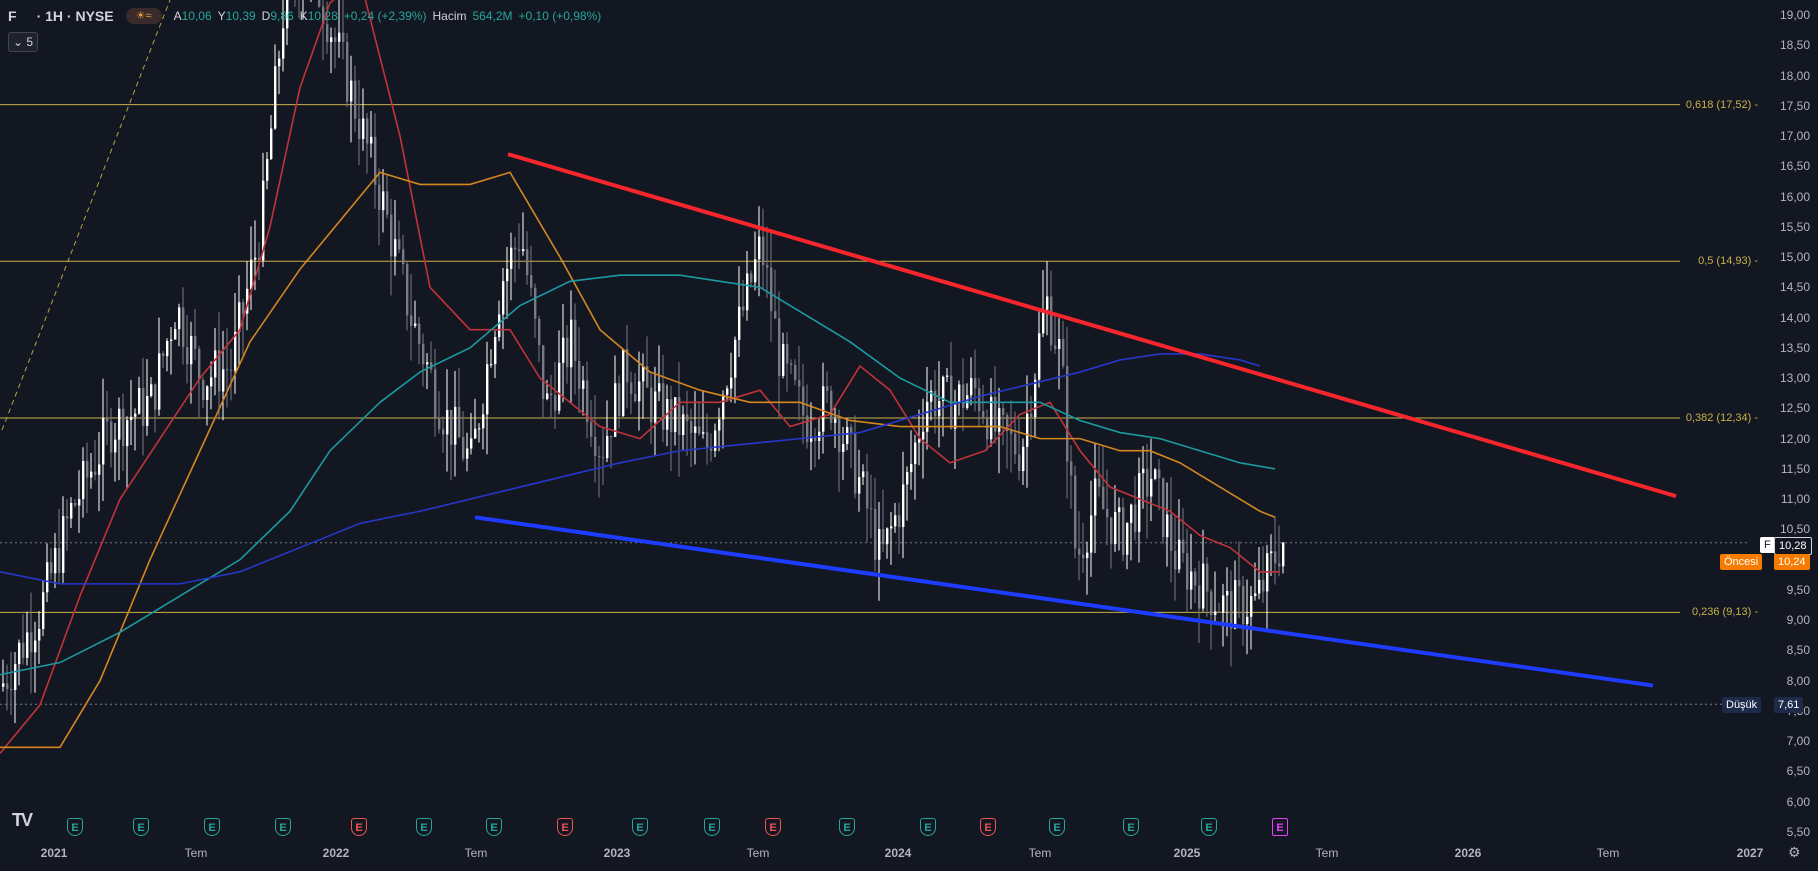 This screenshot has height=871, width=1818. What do you see at coordinates (75, 16) in the screenshot?
I see `timeframe-exchange: · 1H · NYSE` at bounding box center [75, 16].